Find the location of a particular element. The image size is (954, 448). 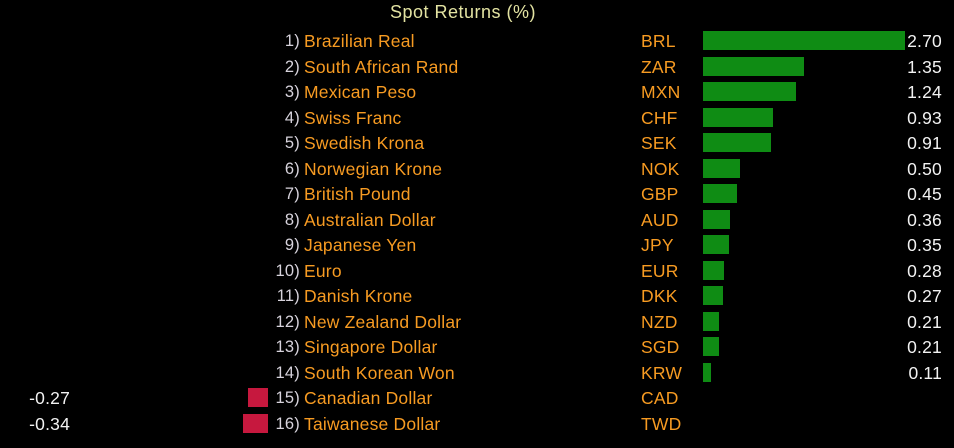

rank-number: 14) is located at coordinates (287, 372).